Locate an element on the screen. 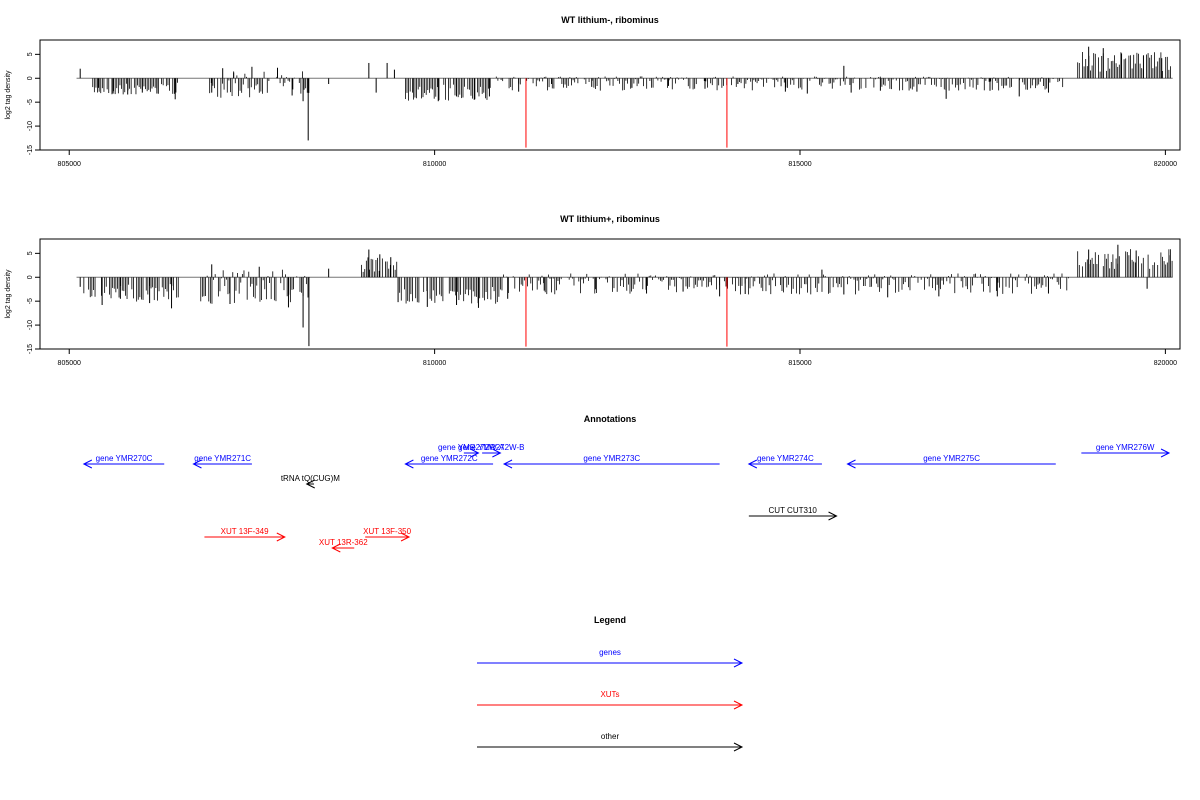 The image size is (1200, 800). annotation-label: gene YMR271C is located at coordinates (222, 458).